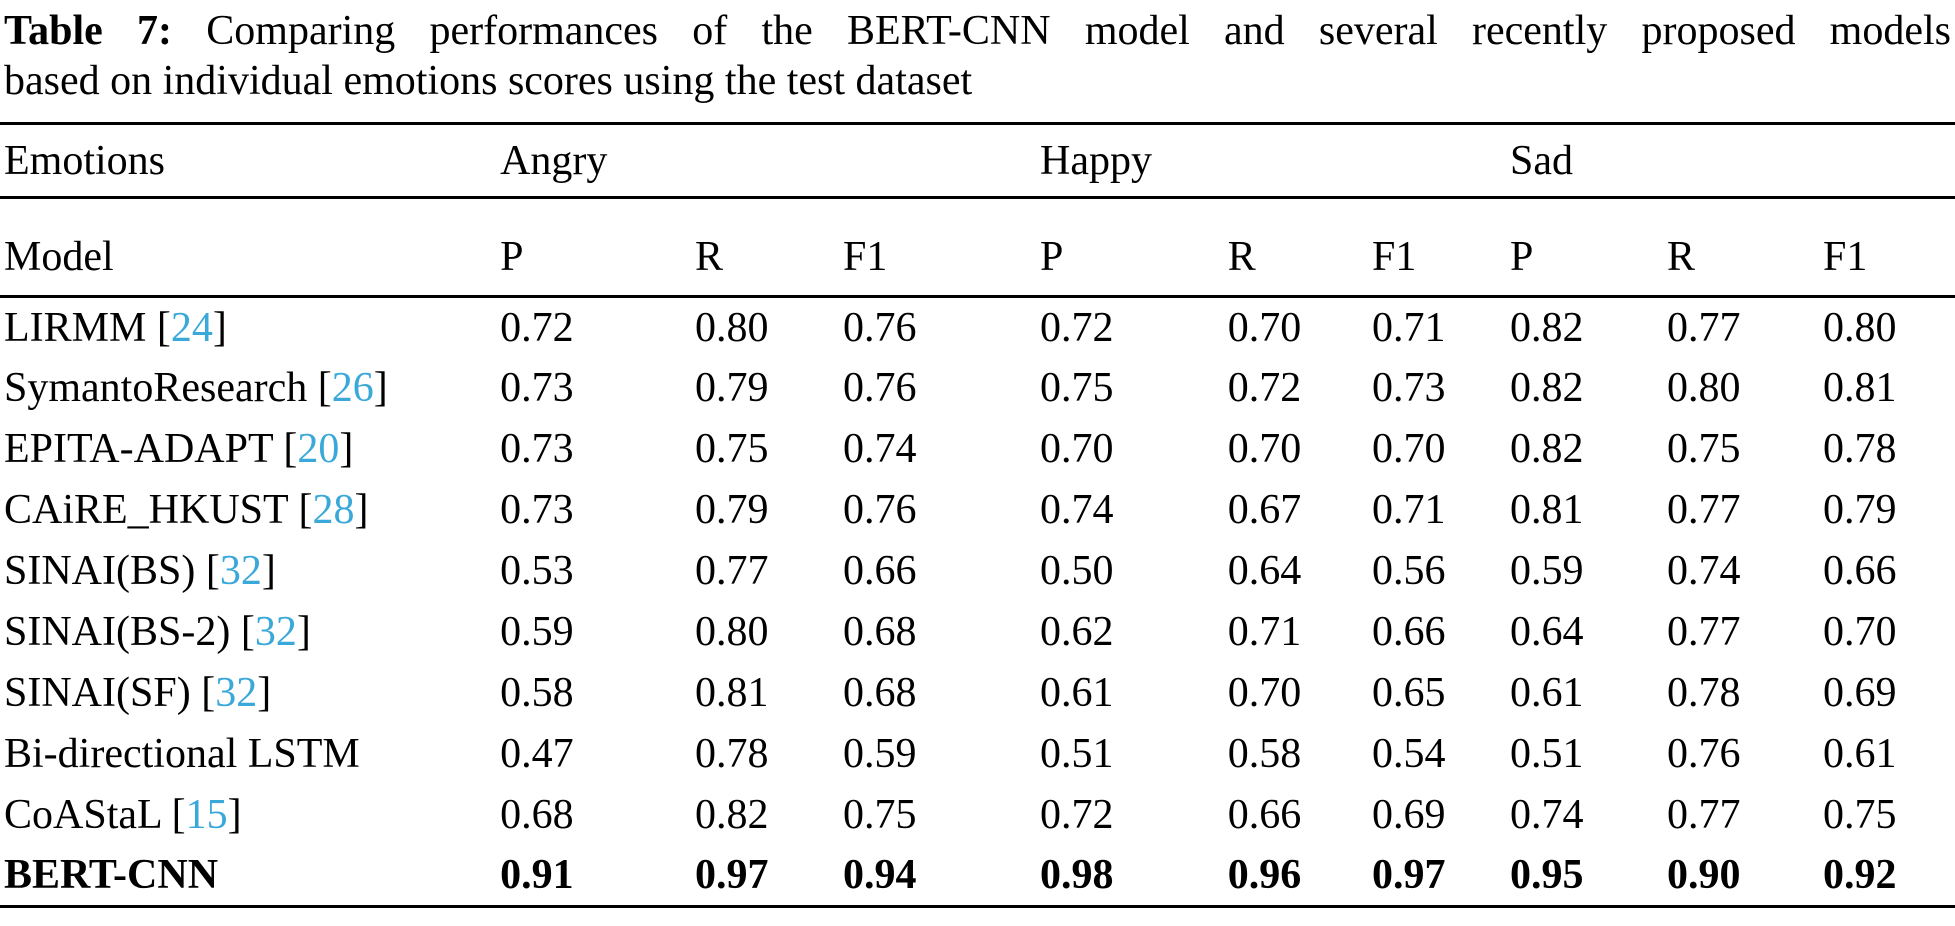 This screenshot has height=926, width=1955. Describe the element at coordinates (59, 257) in the screenshot. I see `model-header: Model` at that location.